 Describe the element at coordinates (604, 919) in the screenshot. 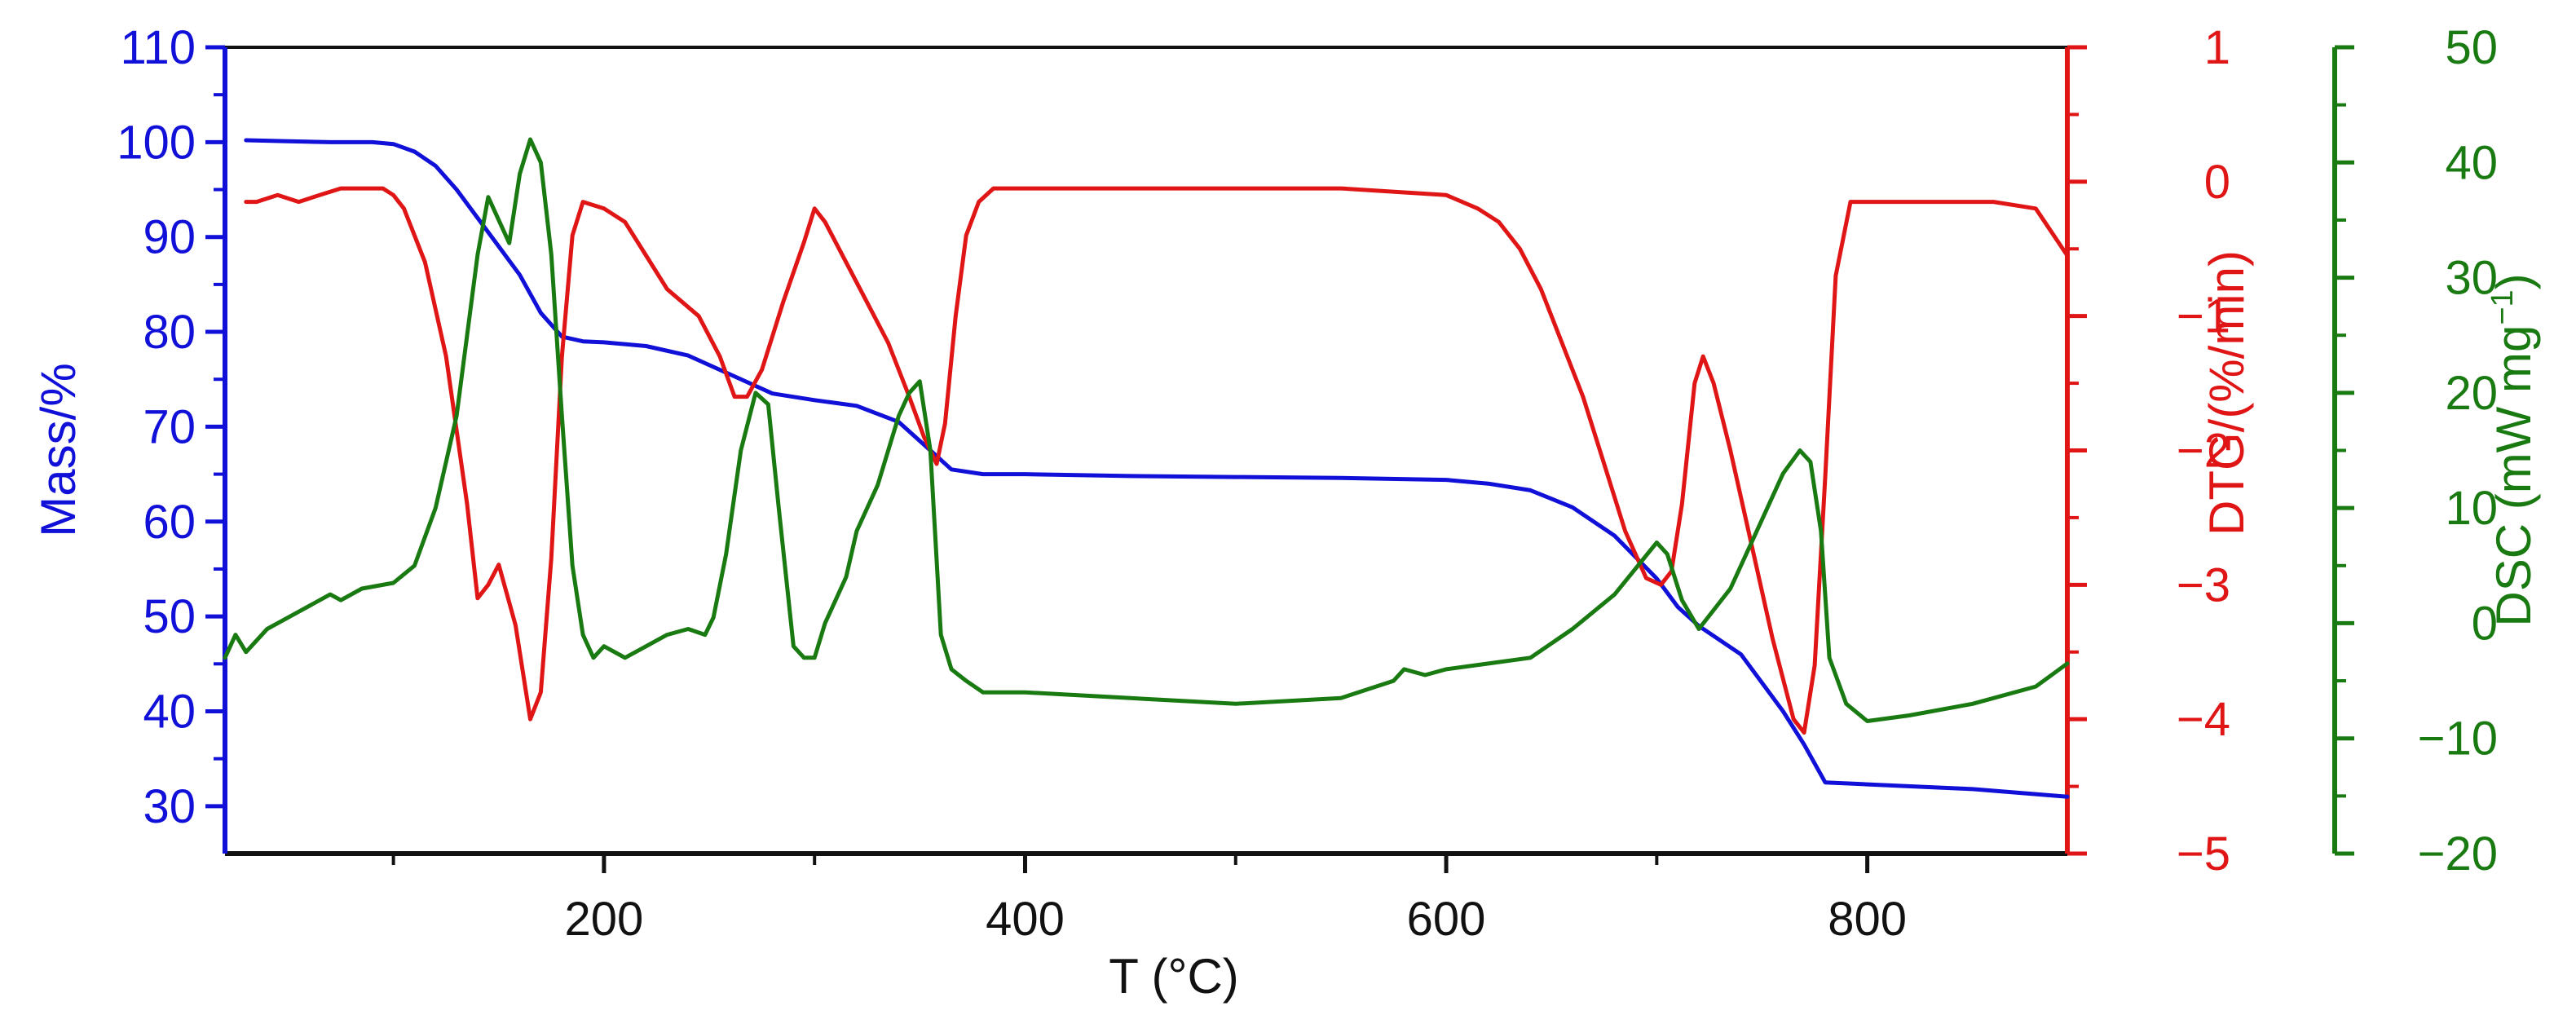

I see `x-tick-label-200: 200` at that location.